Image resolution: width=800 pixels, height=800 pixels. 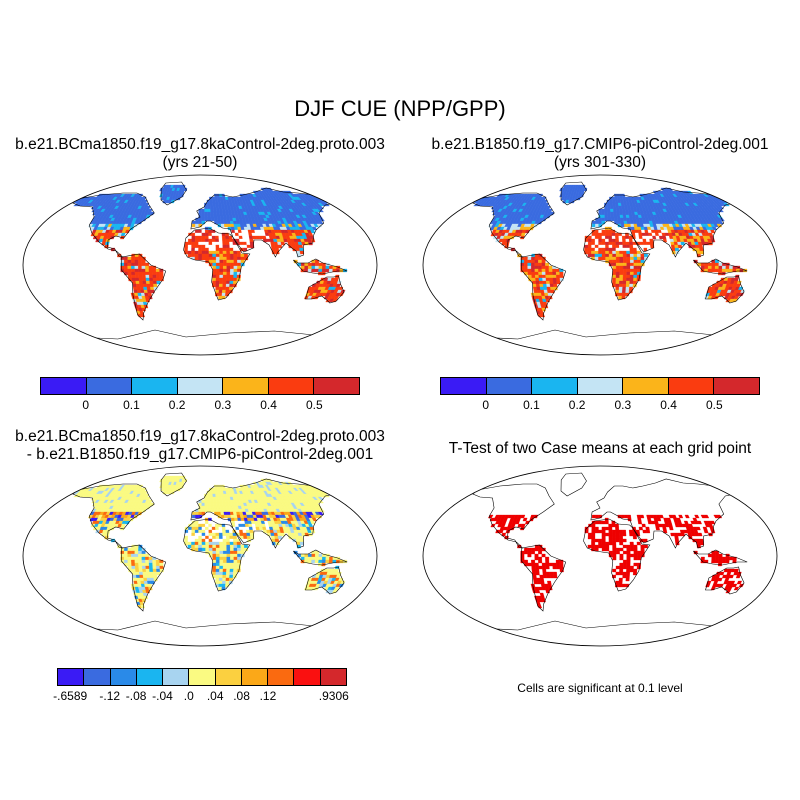 What do you see at coordinates (173, 193) in the screenshot?
I see `panel-1-coast-gl` at bounding box center [173, 193].